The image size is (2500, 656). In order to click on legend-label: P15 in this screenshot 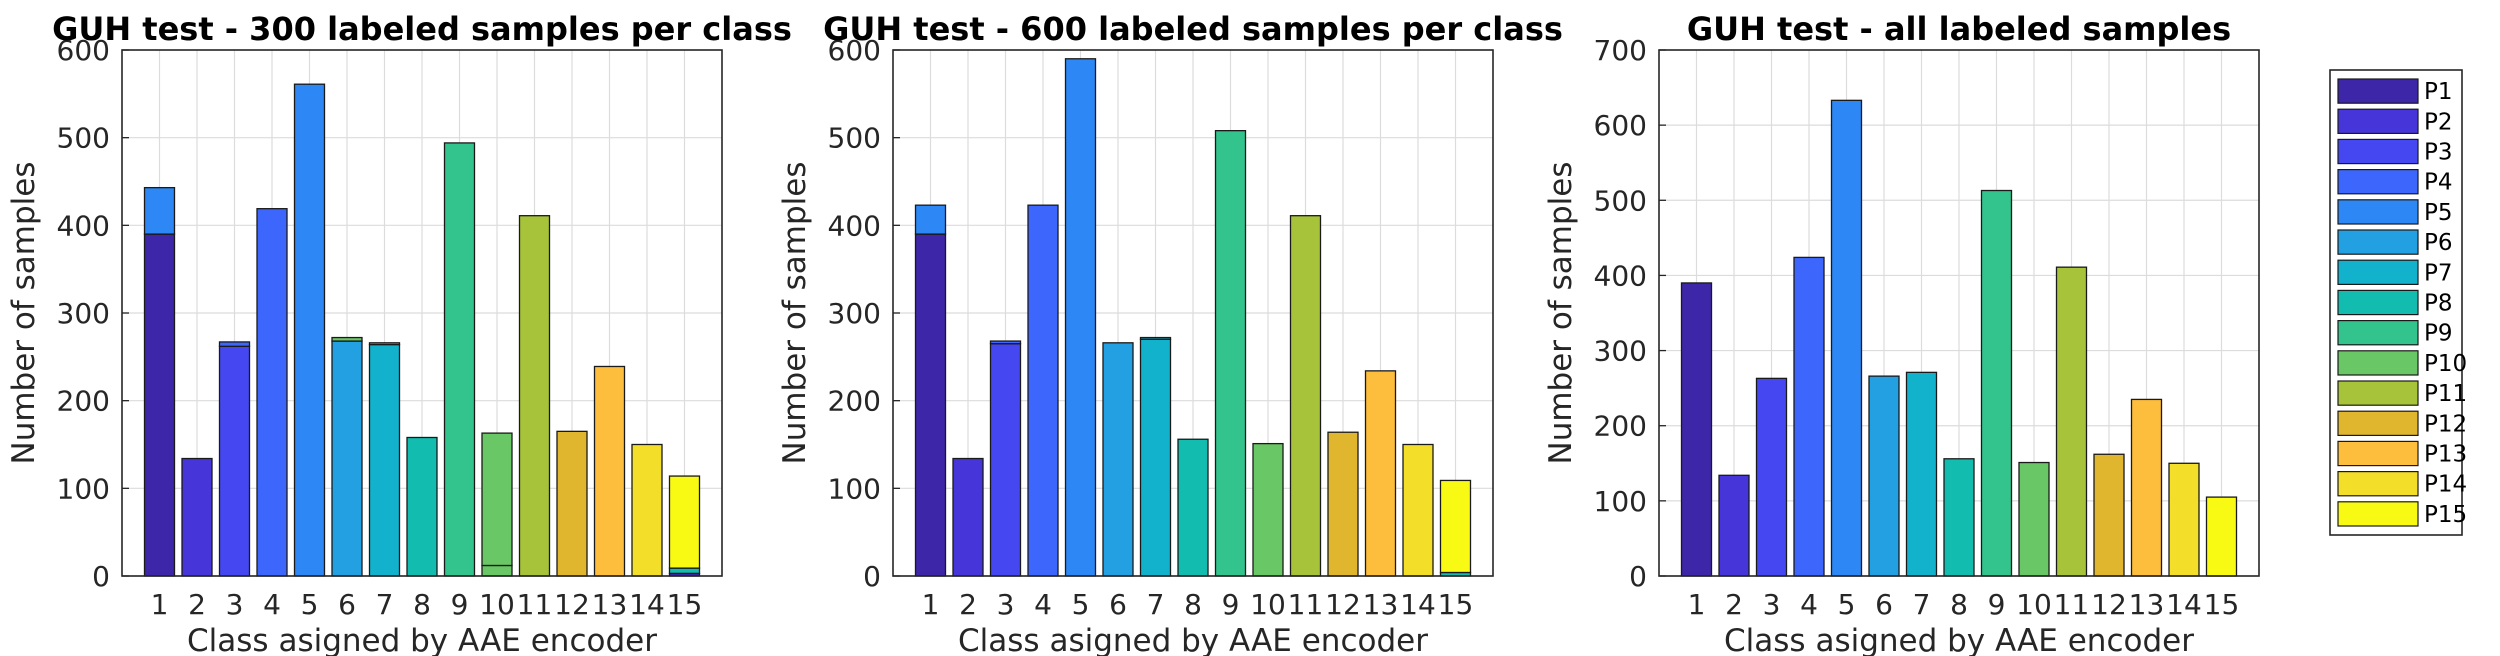, I will do `click(2445, 515)`.